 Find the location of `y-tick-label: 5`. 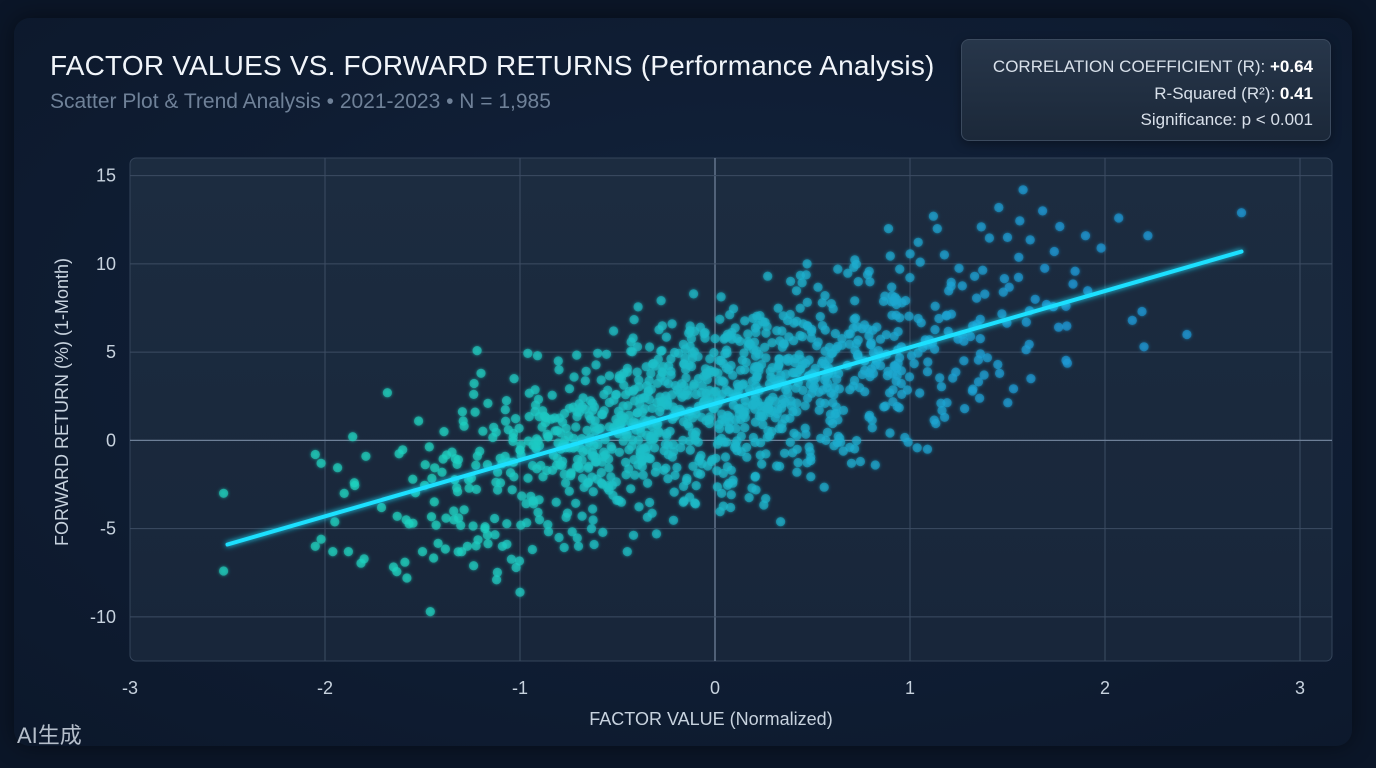

y-tick-label: 5 is located at coordinates (111, 352).